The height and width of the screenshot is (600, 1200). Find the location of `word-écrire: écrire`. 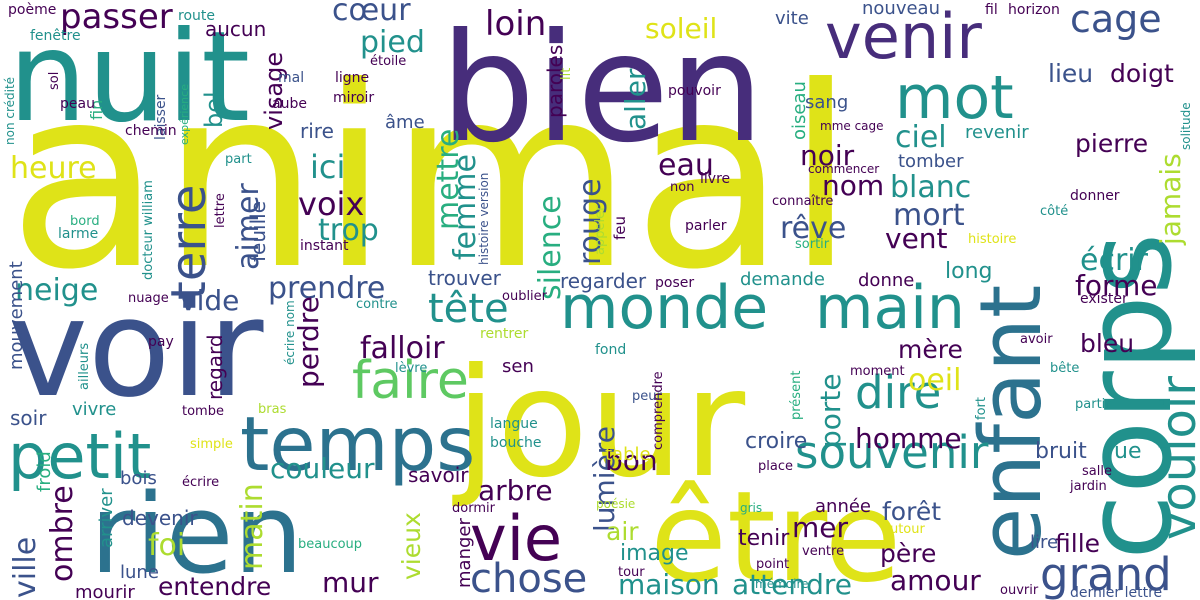

word-écrire: écrire is located at coordinates (200, 482).